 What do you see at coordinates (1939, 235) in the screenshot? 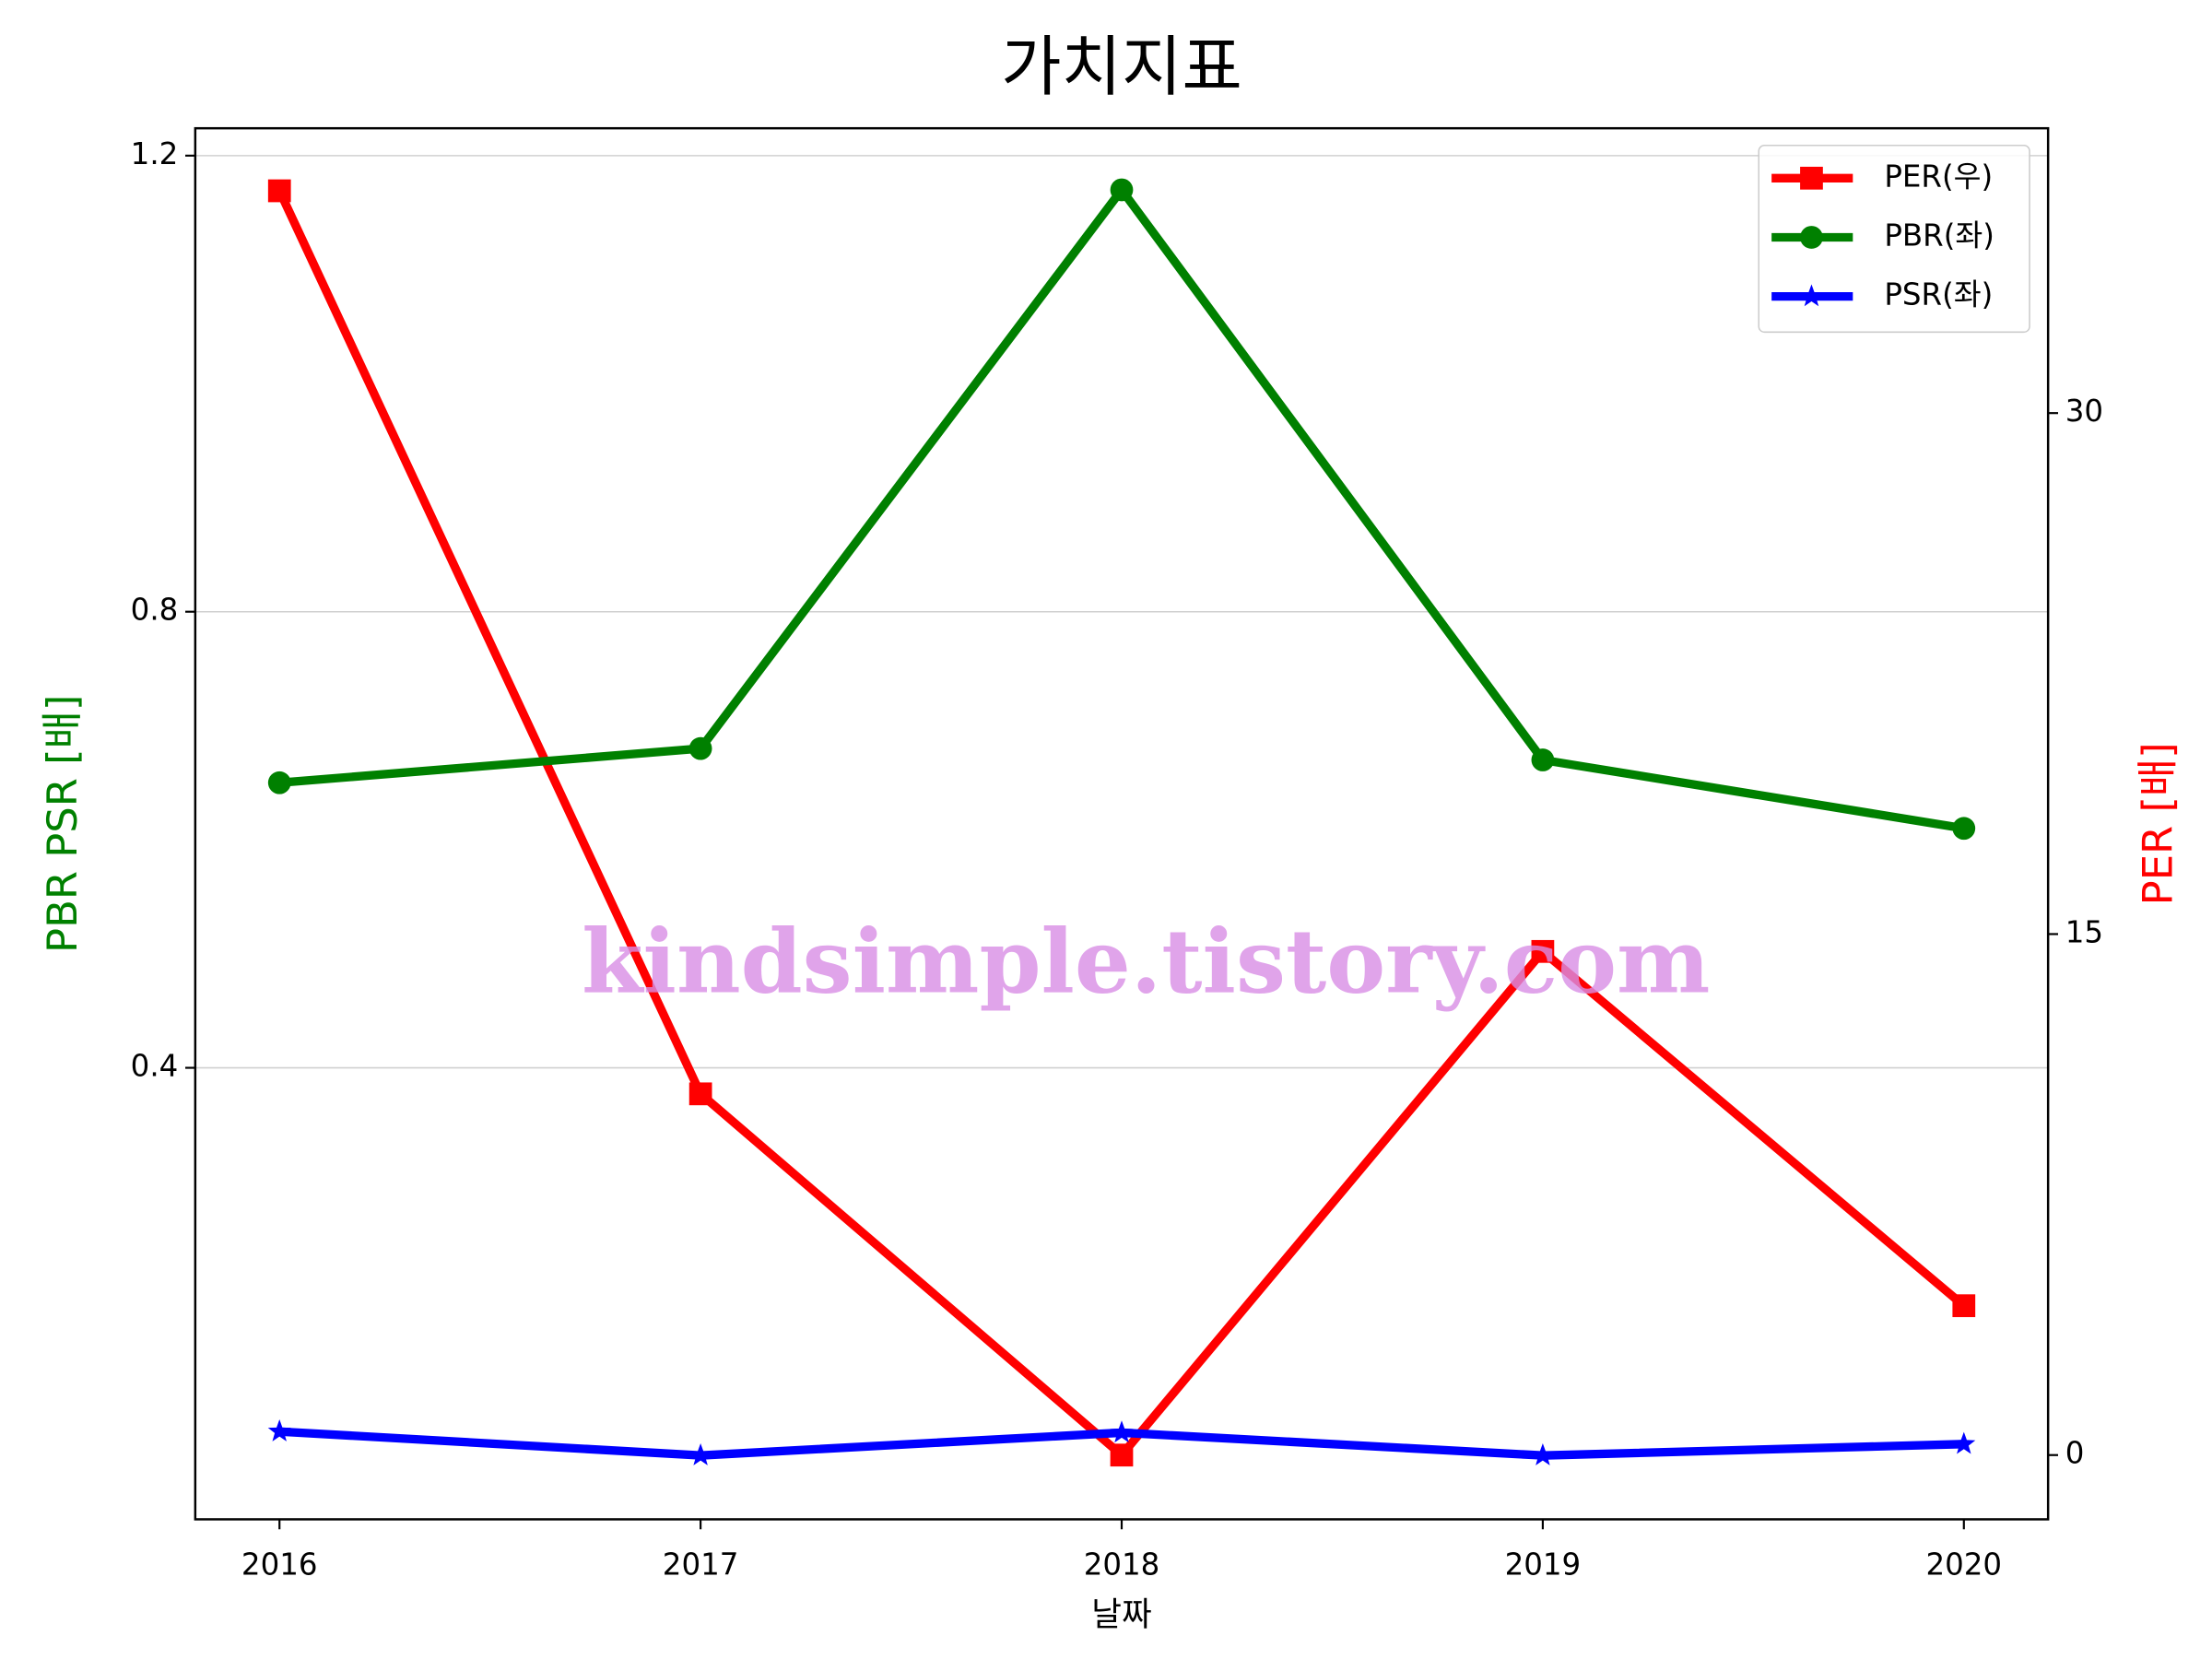
I see `legend-label: PBR(좌)` at bounding box center [1939, 235].